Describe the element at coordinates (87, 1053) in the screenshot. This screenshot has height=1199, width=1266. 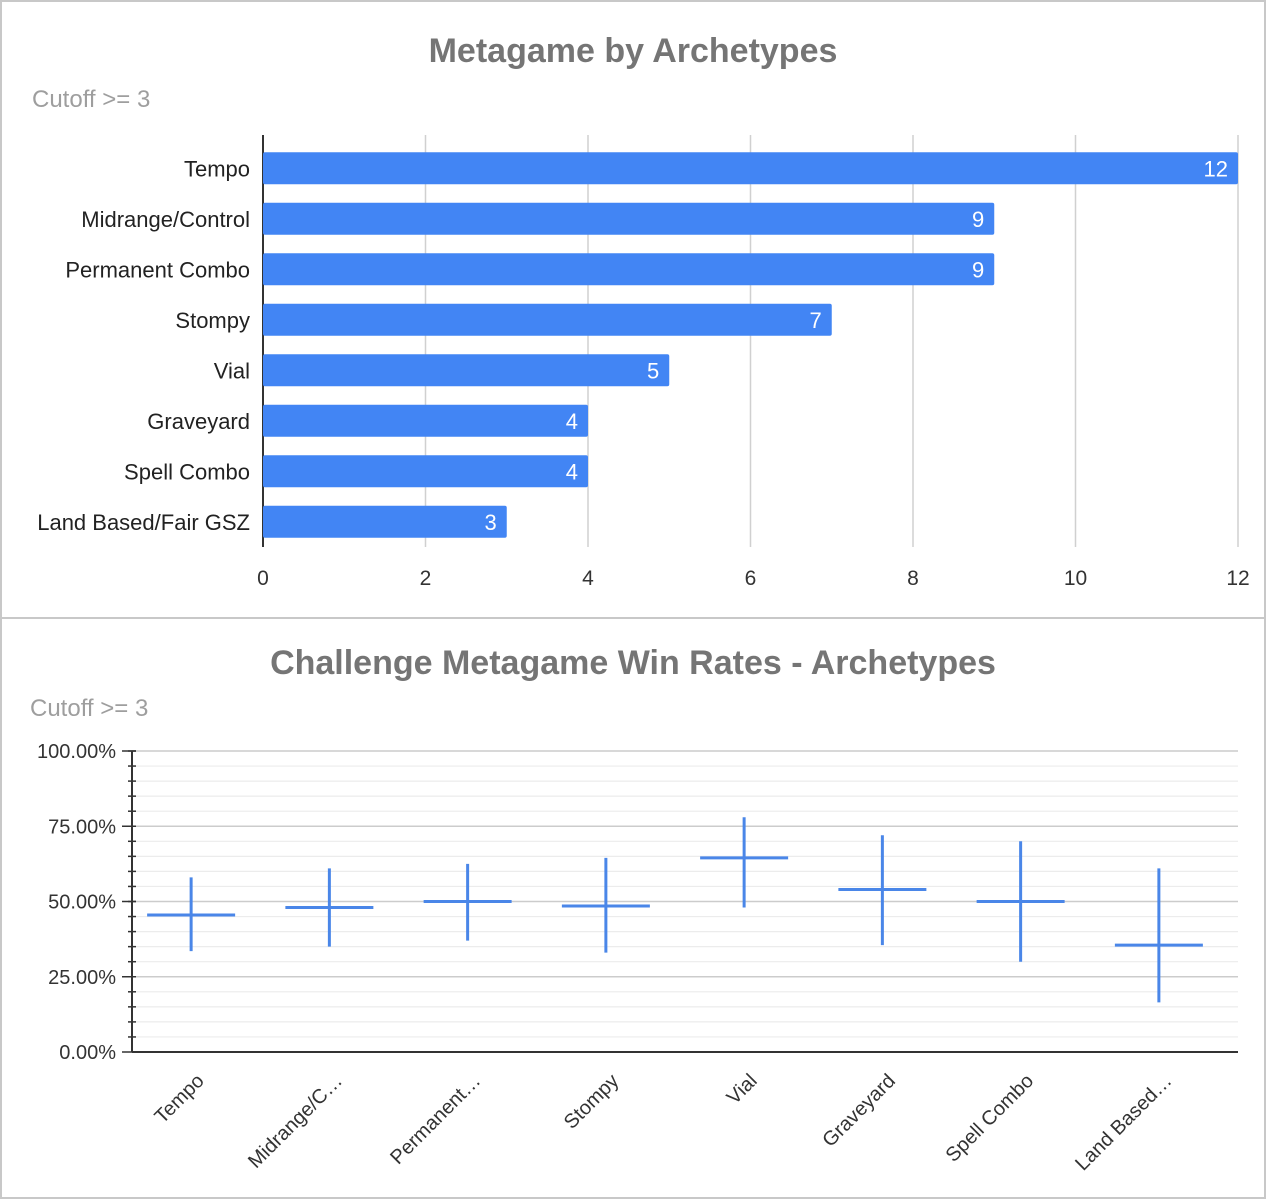
I see `y-tick-label: 0.00%` at that location.